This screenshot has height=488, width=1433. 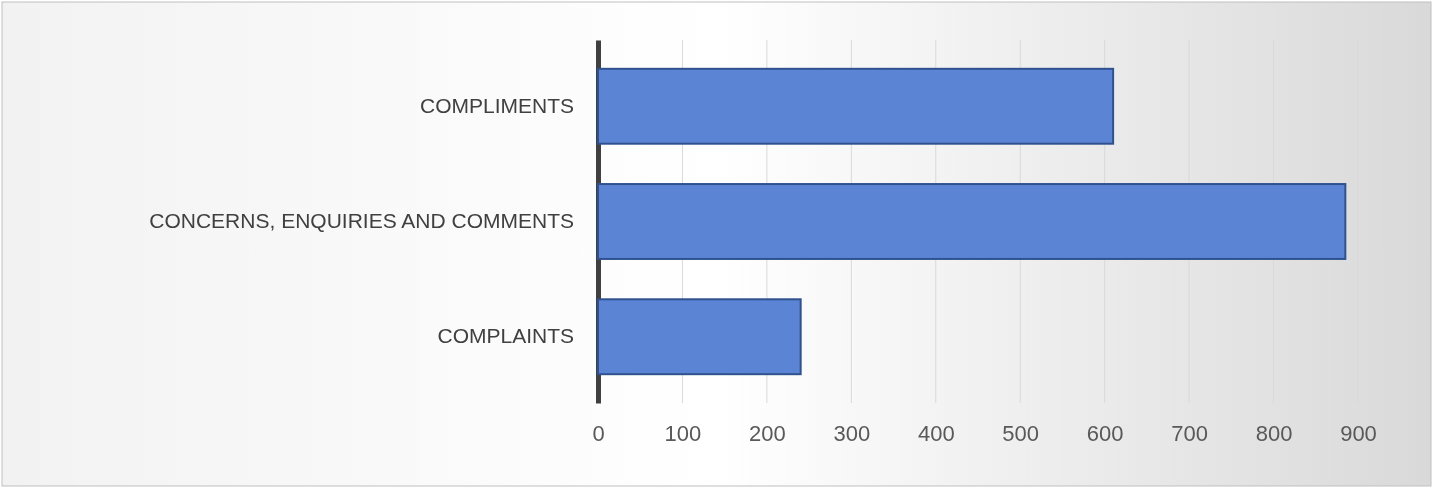 What do you see at coordinates (496, 105) in the screenshot?
I see `y-tick-label: COMPLIMENTS` at bounding box center [496, 105].